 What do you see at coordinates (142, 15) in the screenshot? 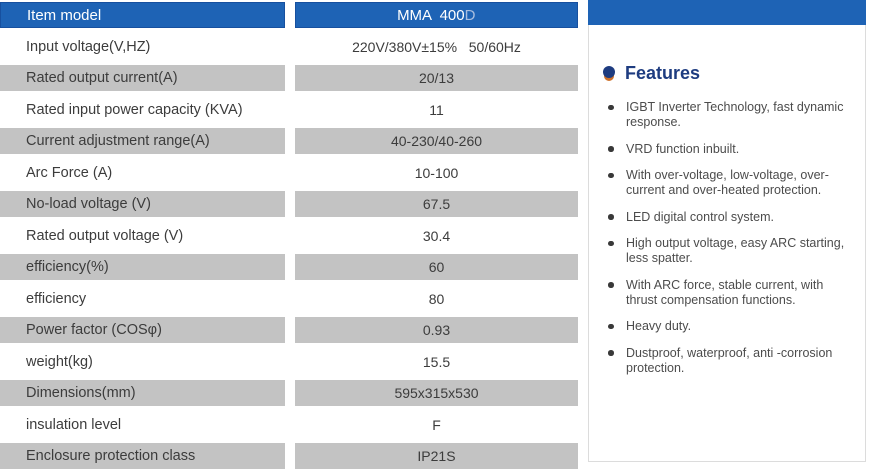
I see `header-item-model-cell: Item model` at bounding box center [142, 15].